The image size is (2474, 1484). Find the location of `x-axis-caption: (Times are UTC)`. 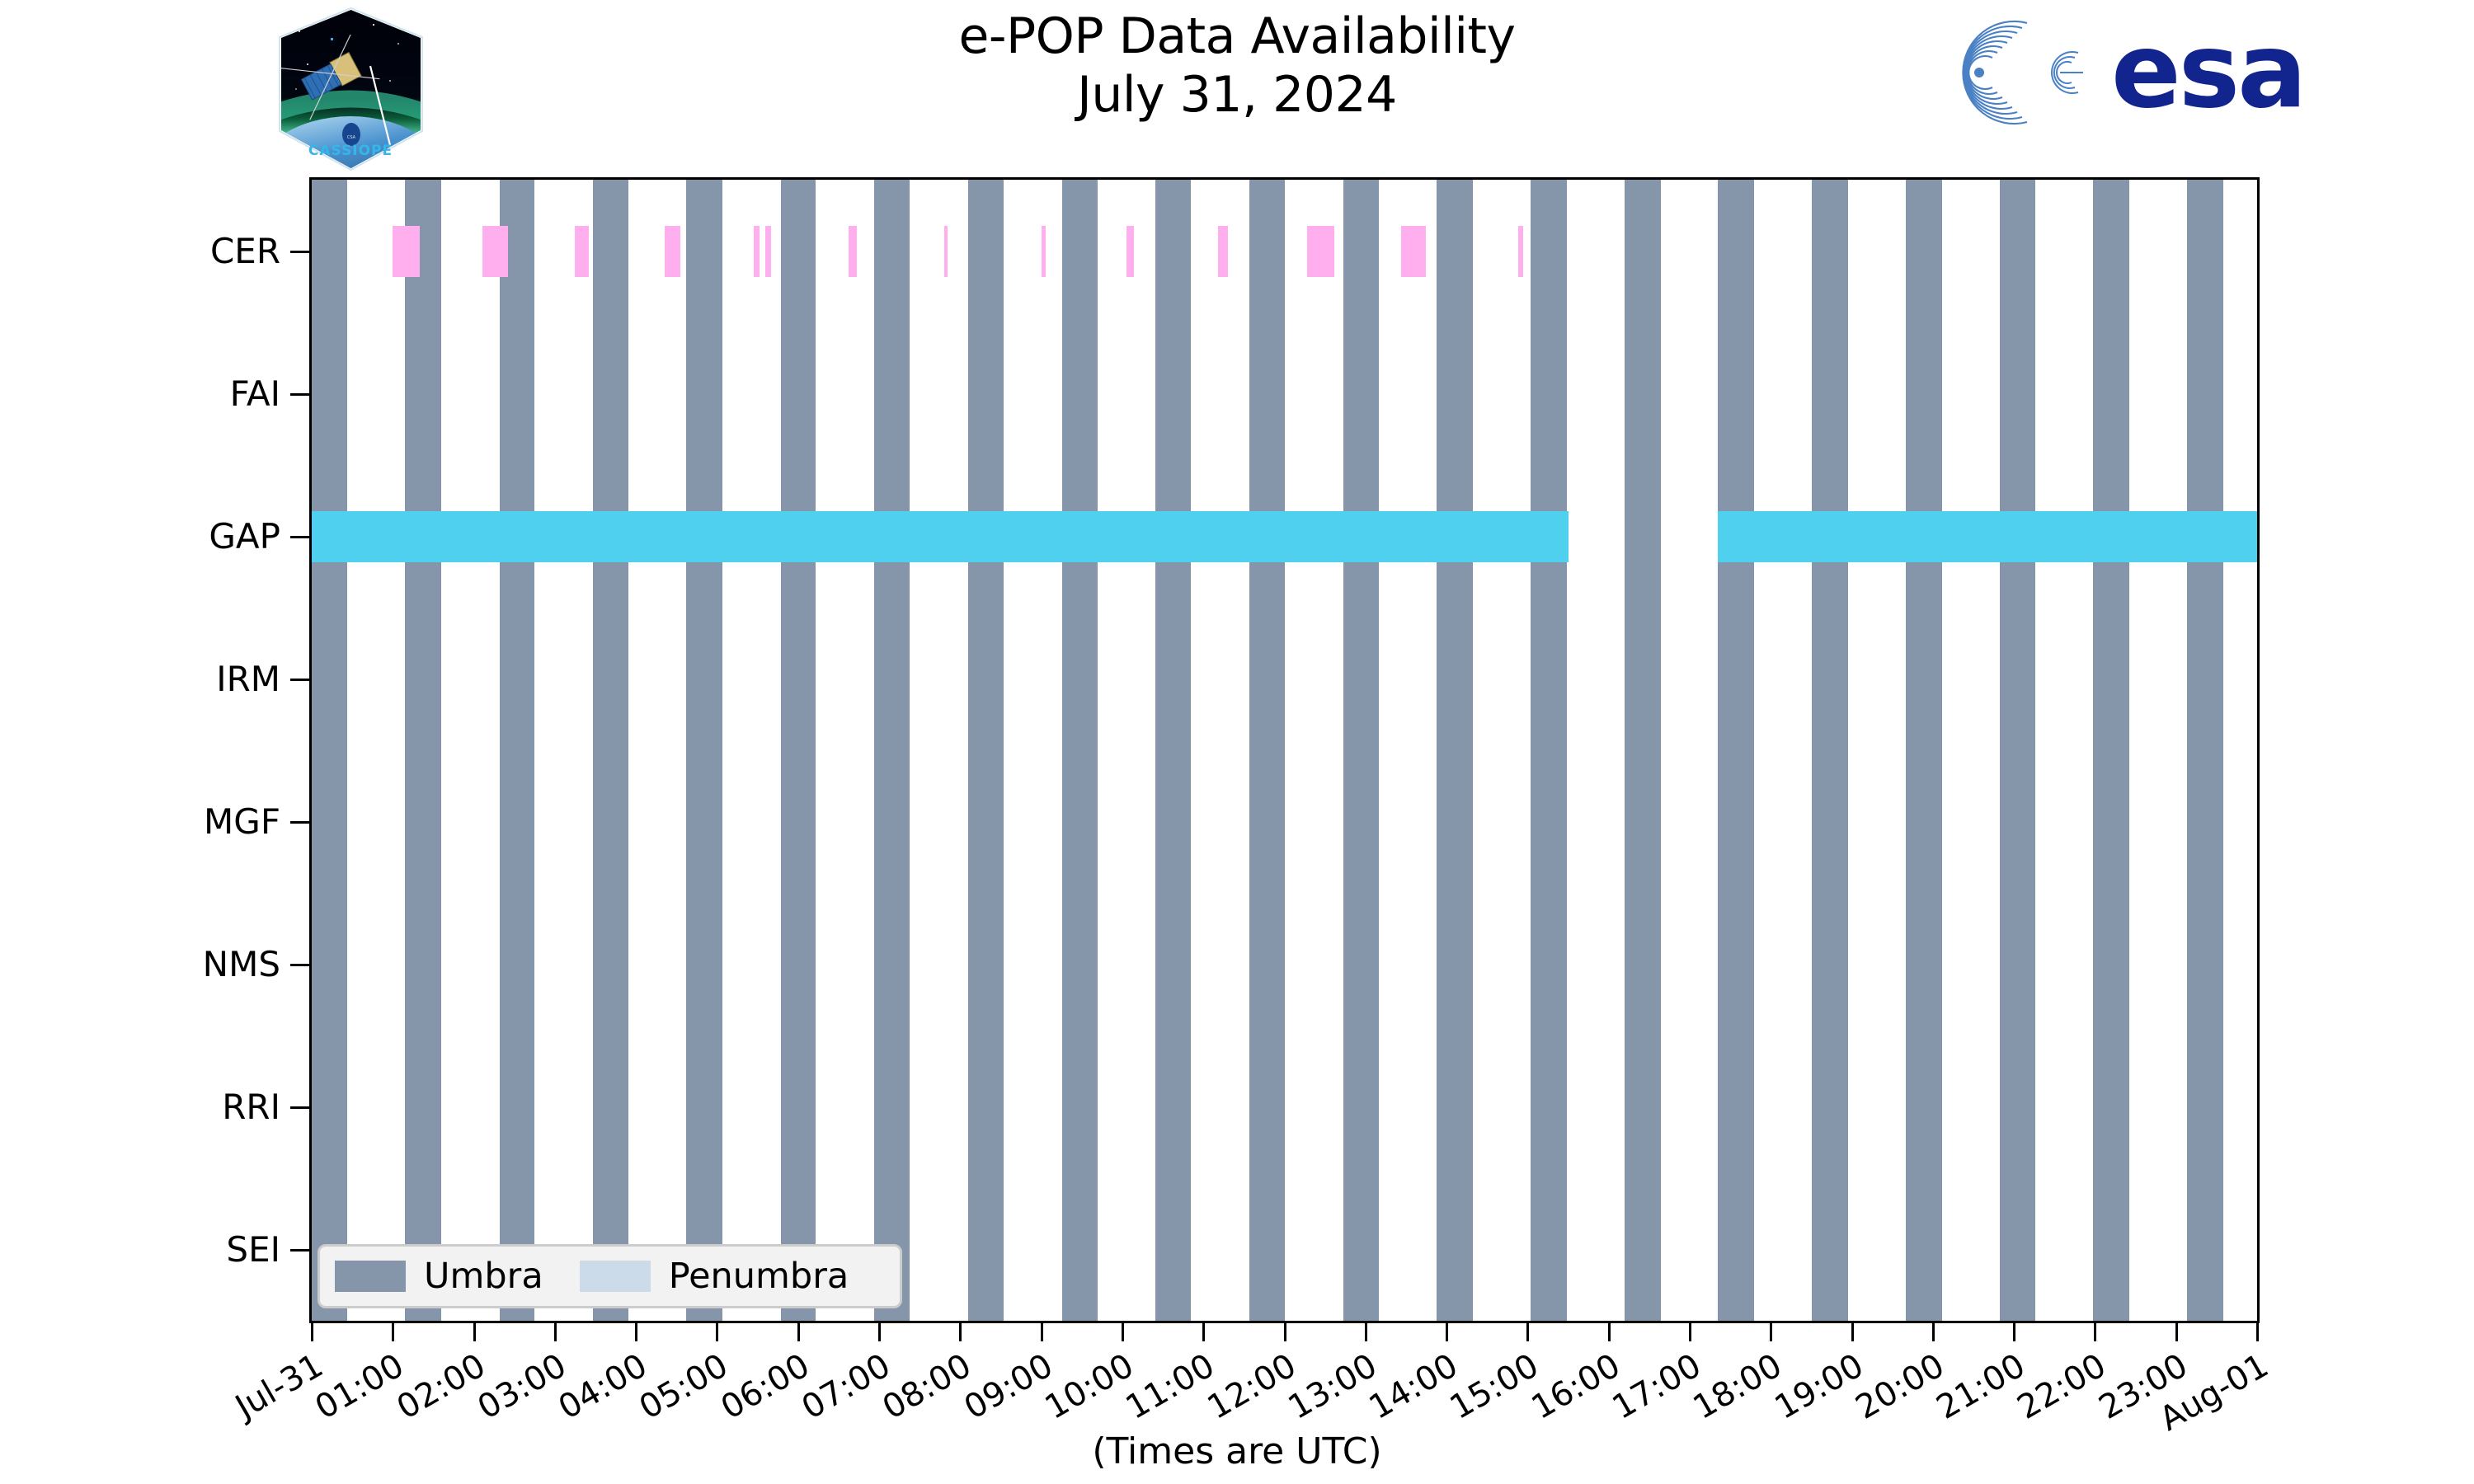

x-axis-caption: (Times are UTC) is located at coordinates (1237, 1451).